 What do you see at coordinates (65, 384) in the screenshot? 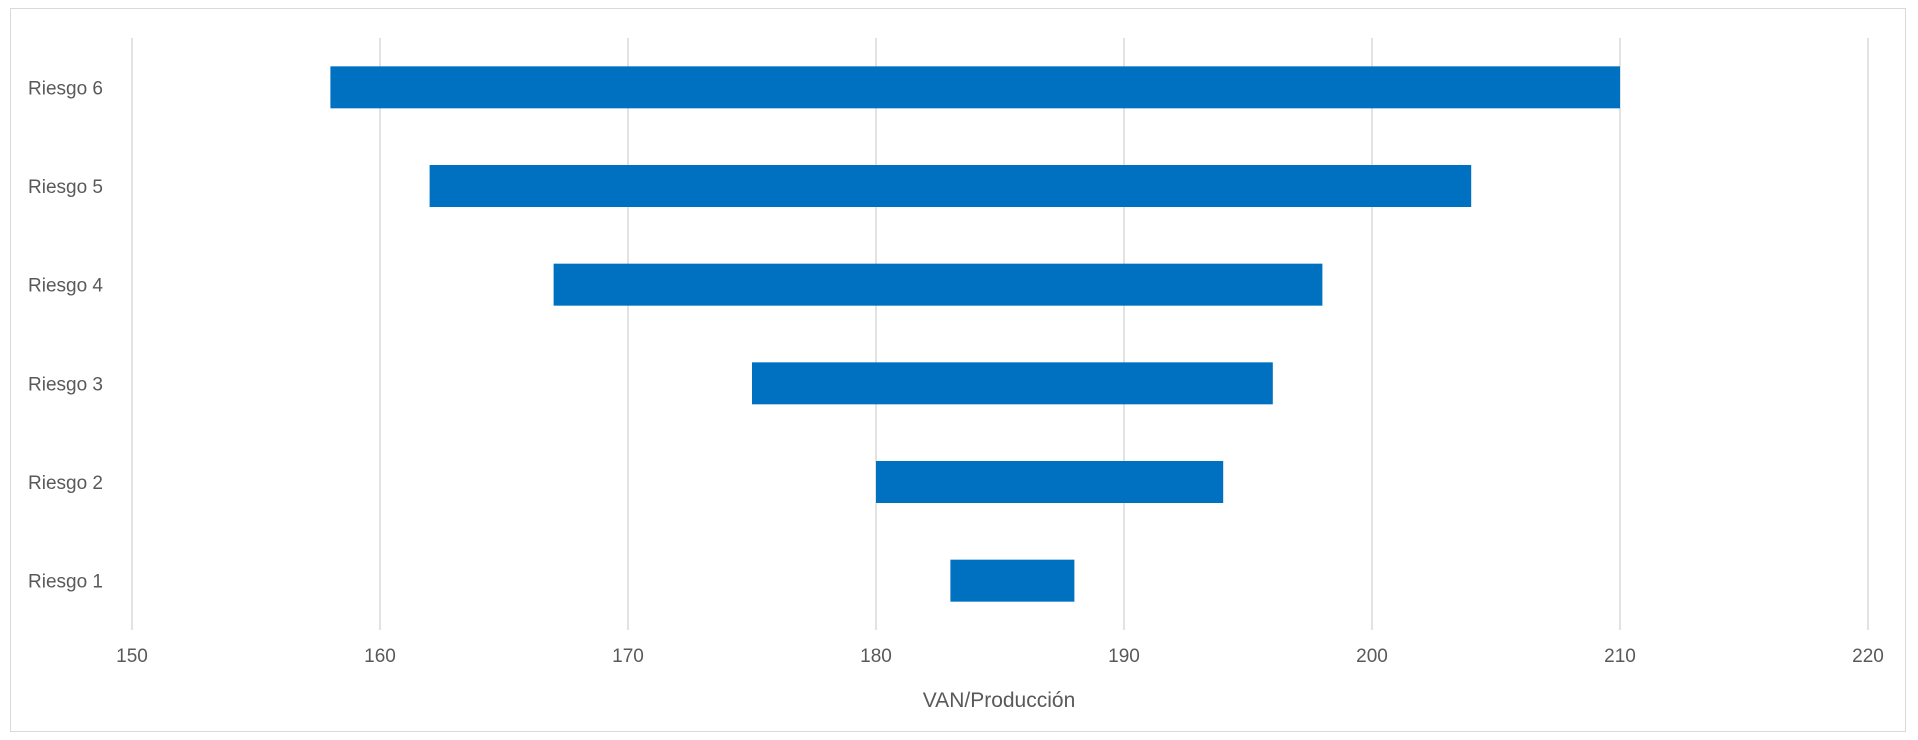
I see `category-label: Riesgo 3` at bounding box center [65, 384].